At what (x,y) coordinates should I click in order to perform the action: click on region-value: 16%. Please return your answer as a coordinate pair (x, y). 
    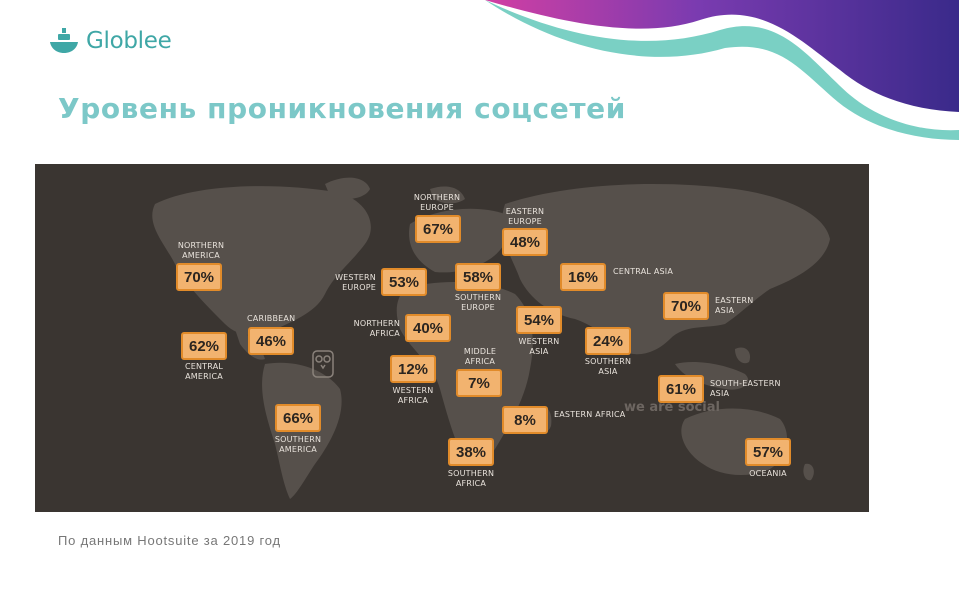
    Looking at the image, I should click on (583, 277).